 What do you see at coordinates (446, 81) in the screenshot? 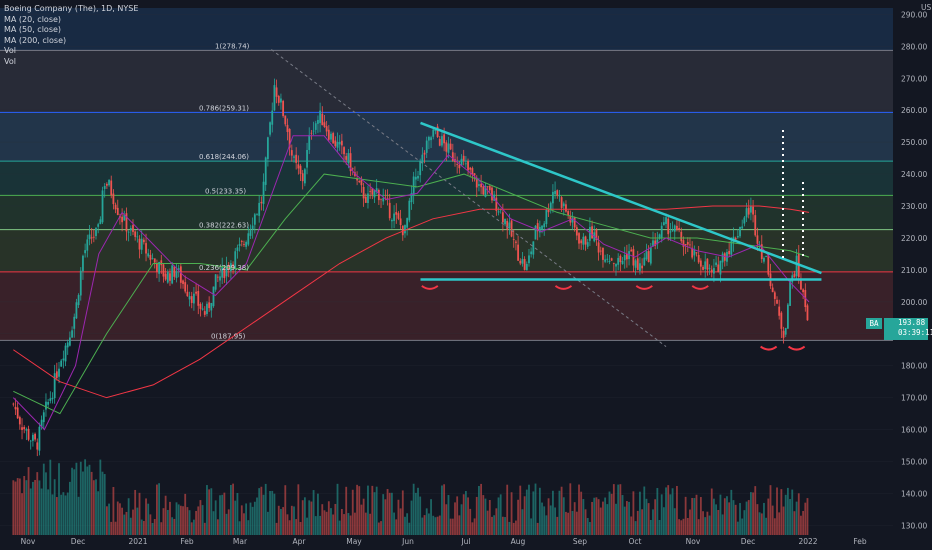
I see `fib-zone` at bounding box center [446, 81].